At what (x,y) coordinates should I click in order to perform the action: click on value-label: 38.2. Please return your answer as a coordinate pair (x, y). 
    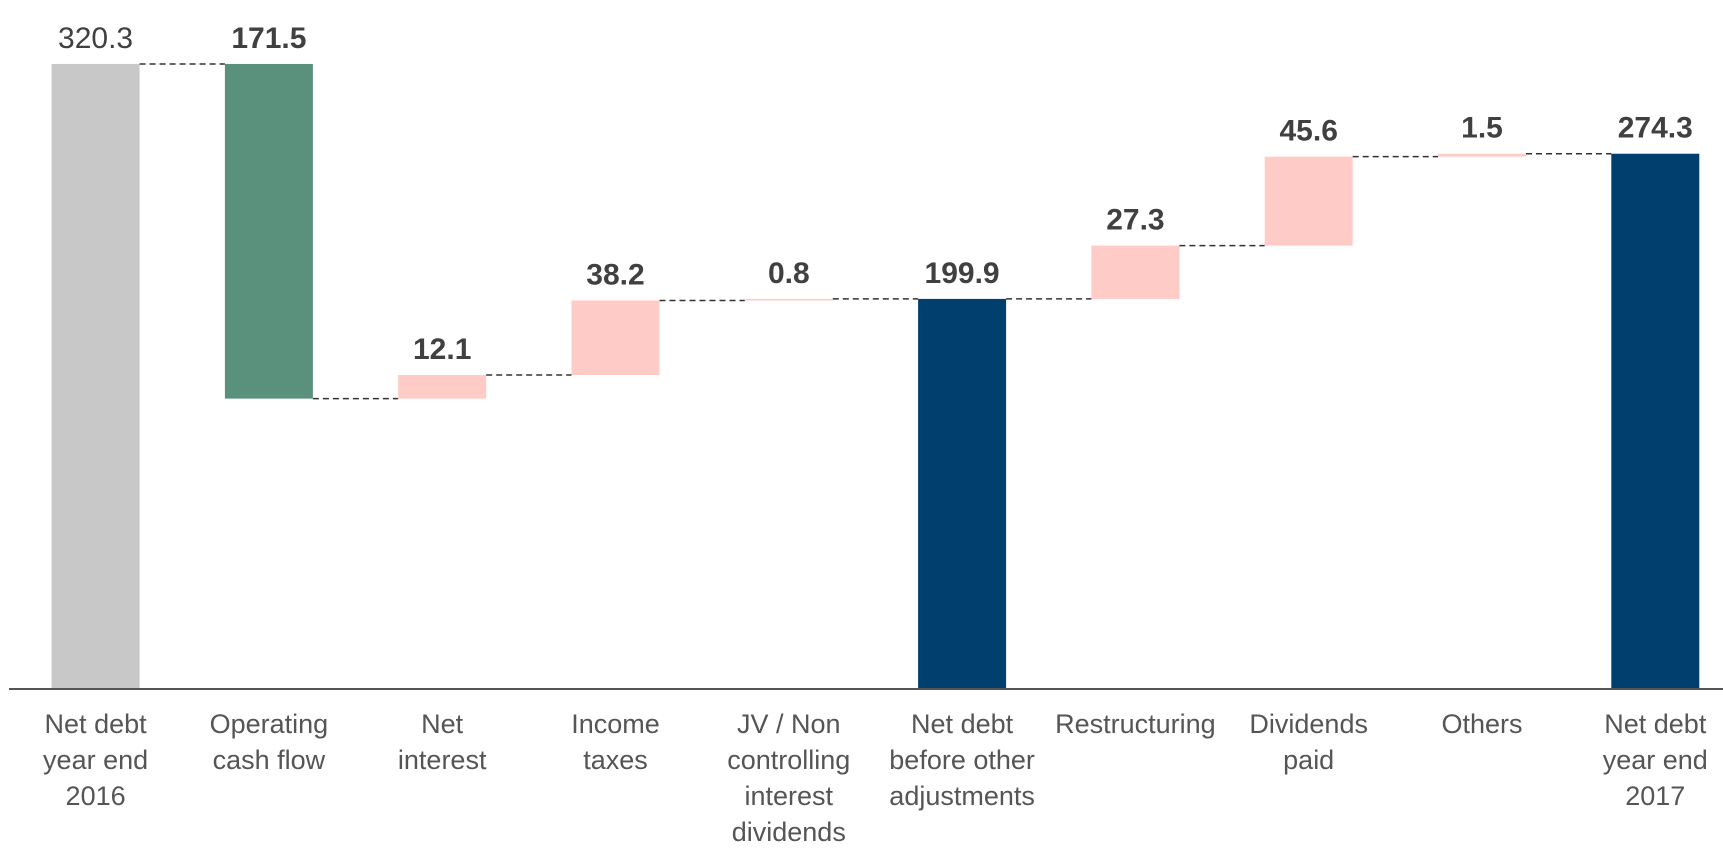
    Looking at the image, I should click on (615, 274).